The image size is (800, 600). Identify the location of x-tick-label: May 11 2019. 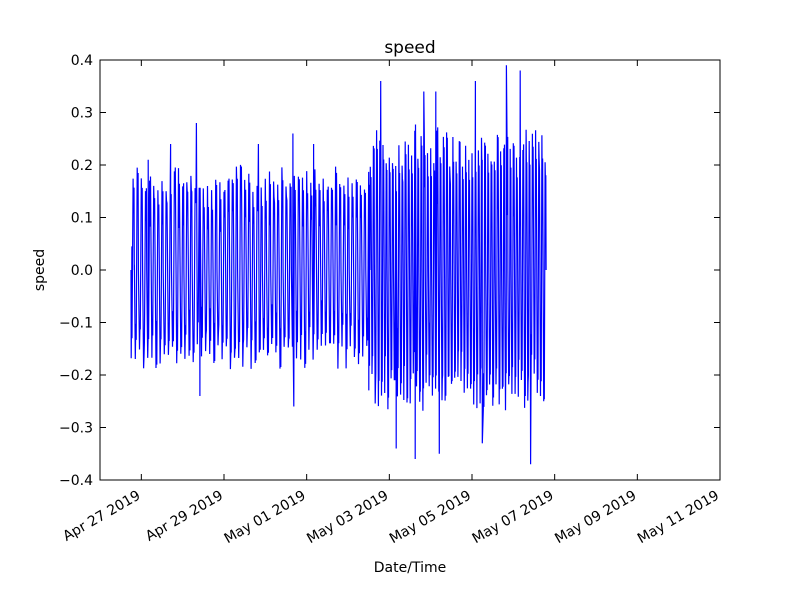
(678, 518).